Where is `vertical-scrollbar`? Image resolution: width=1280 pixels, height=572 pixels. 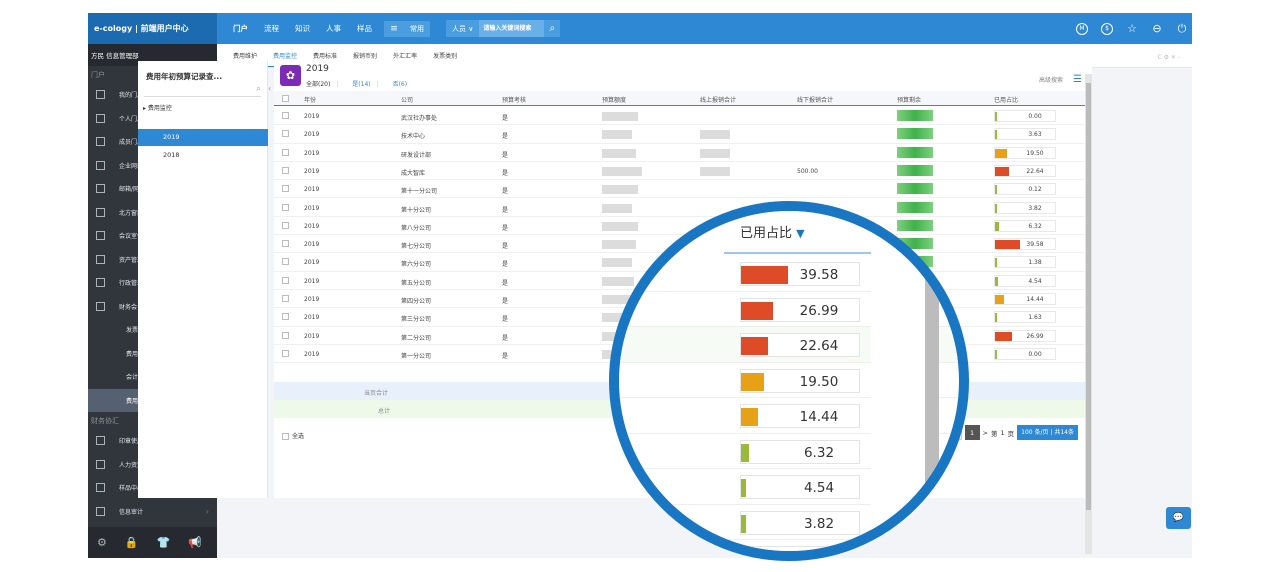 vertical-scrollbar is located at coordinates (1088, 314).